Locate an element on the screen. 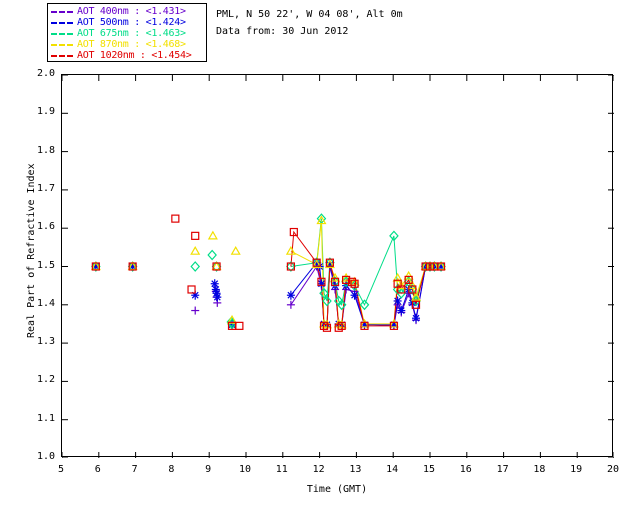 The height and width of the screenshot is (512, 640). legend-label: AOT 500nm : <1.424> is located at coordinates (131, 22).